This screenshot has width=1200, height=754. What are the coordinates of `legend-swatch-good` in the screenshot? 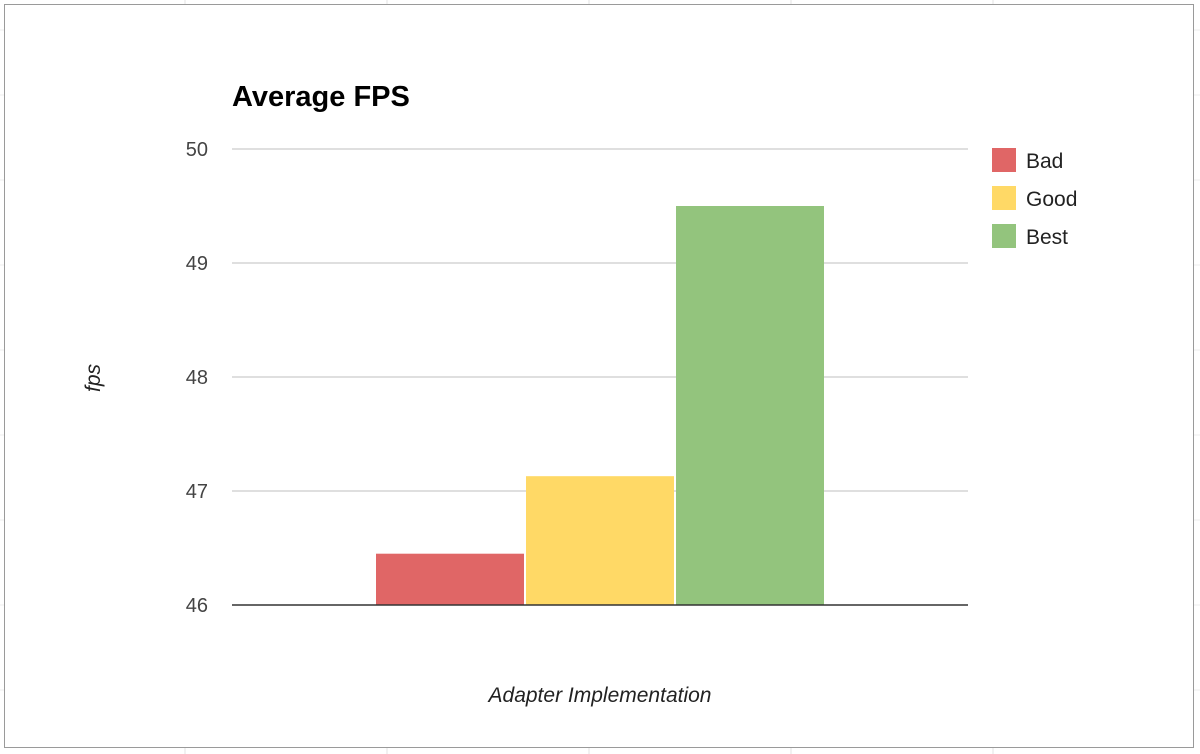 It's located at (1004, 198).